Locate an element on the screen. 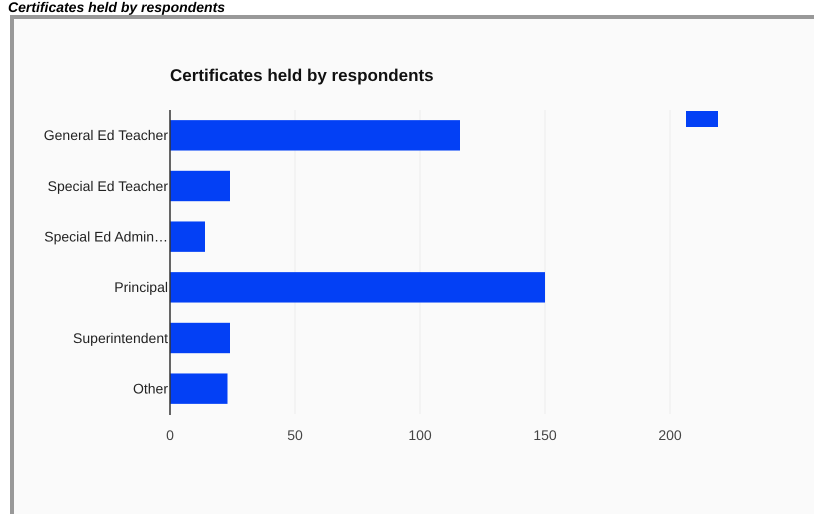 Image resolution: width=814 pixels, height=514 pixels. y-tick-label: Principal is located at coordinates (141, 287).